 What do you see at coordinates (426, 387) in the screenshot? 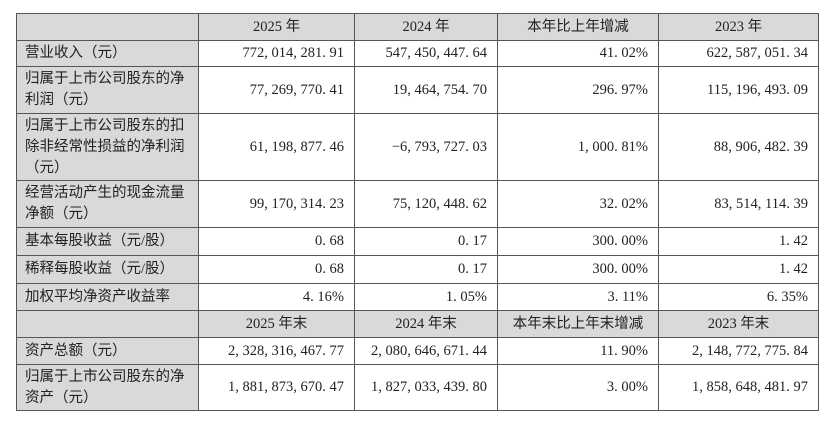
I see `cell-value: 1, 827, 033, 439. 80` at bounding box center [426, 387].